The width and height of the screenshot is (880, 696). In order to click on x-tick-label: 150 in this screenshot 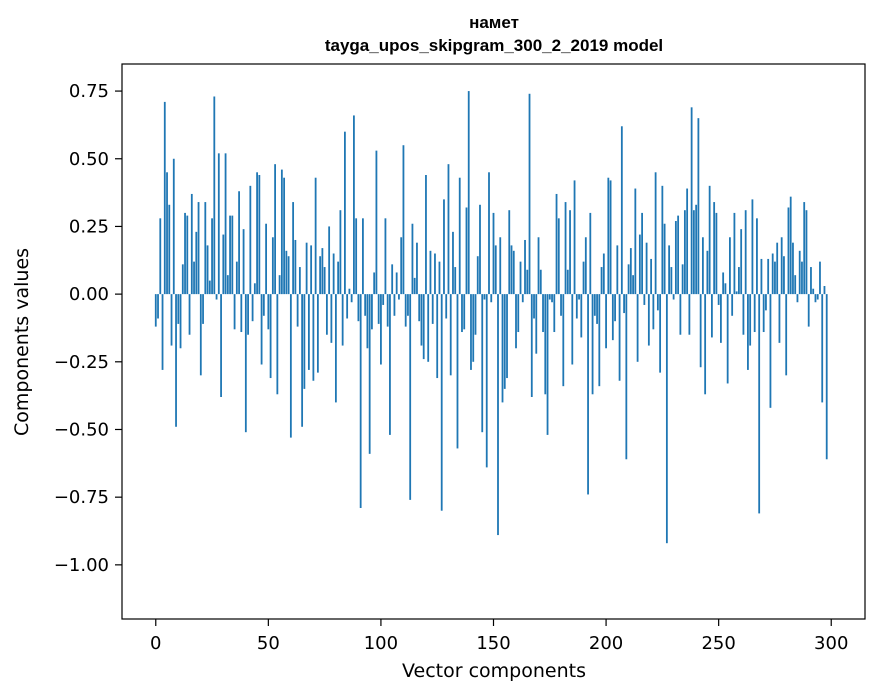, I will do `click(493, 643)`.